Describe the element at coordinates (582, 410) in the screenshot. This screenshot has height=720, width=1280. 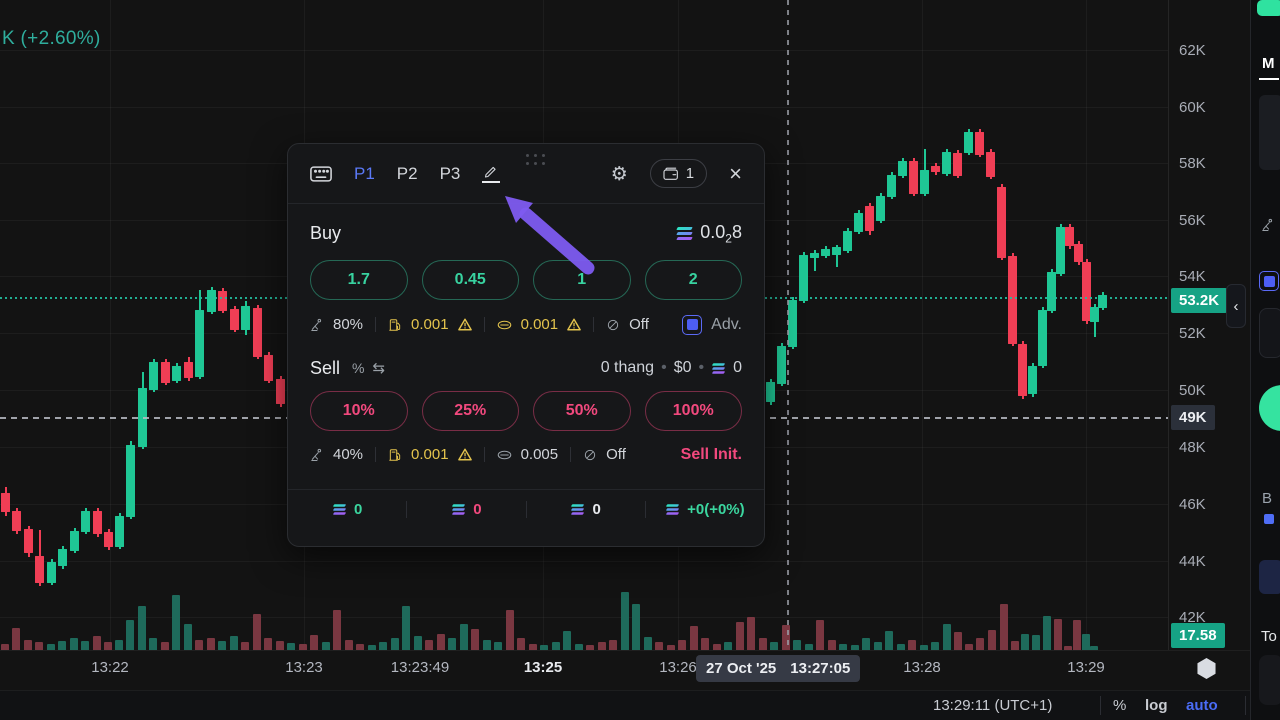
I see `sell-preset-button: 50%` at that location.